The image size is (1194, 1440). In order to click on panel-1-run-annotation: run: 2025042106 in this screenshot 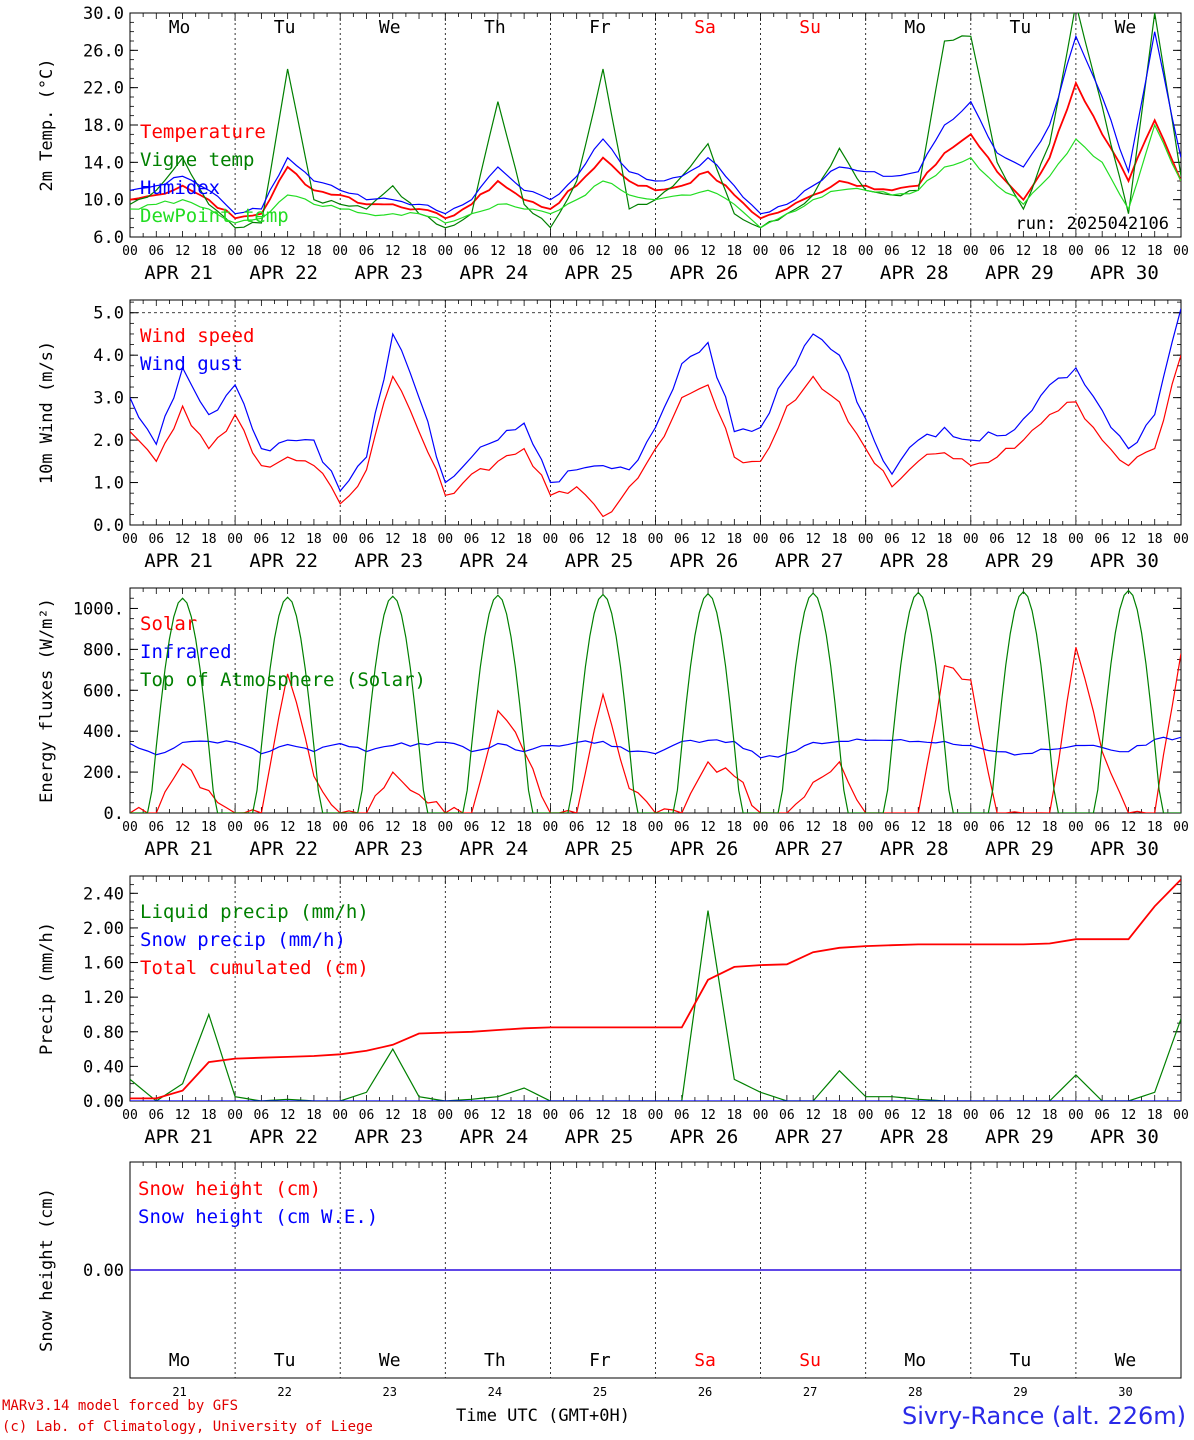, I will do `click(1092, 224)`.